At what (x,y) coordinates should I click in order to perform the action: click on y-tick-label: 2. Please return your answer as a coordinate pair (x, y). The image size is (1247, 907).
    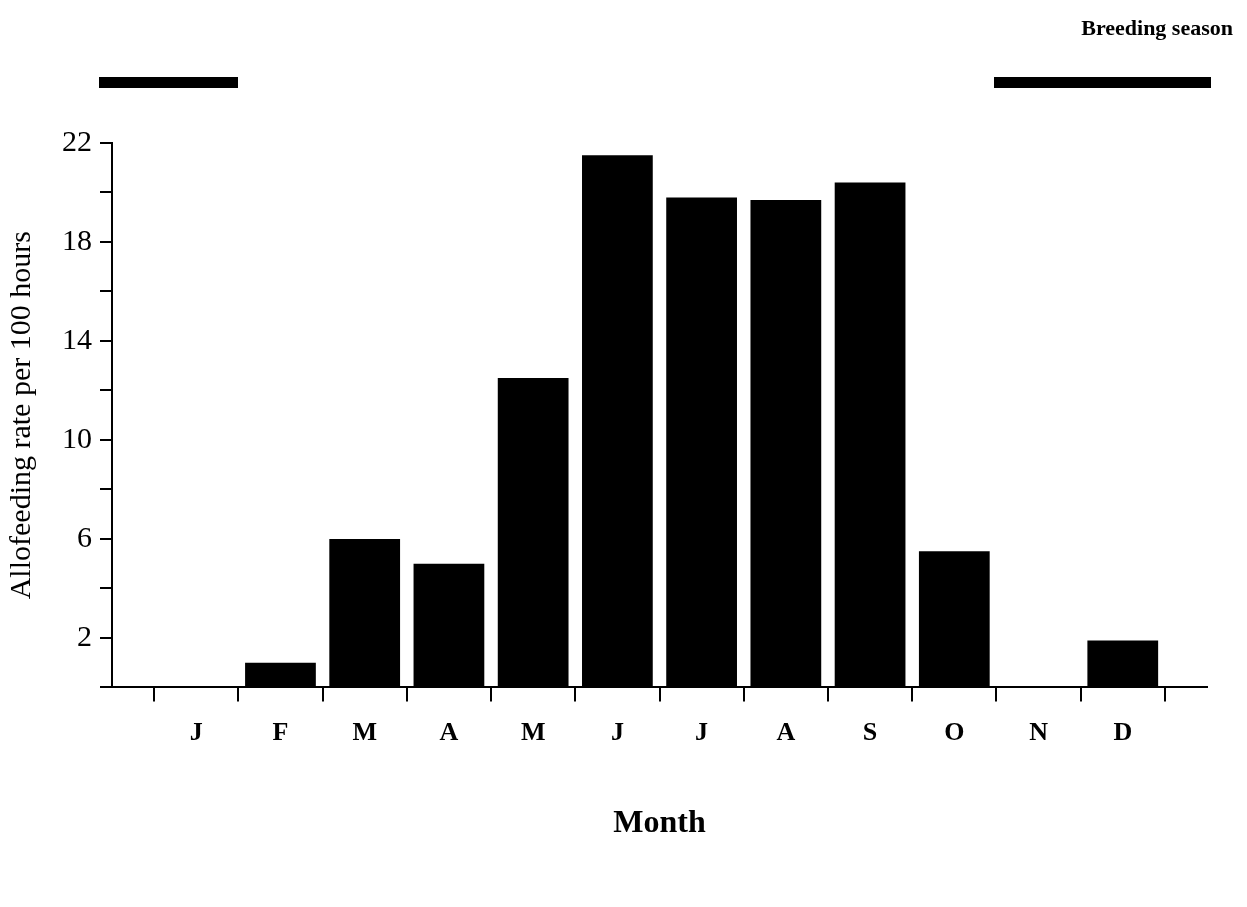
    Looking at the image, I should click on (84, 635).